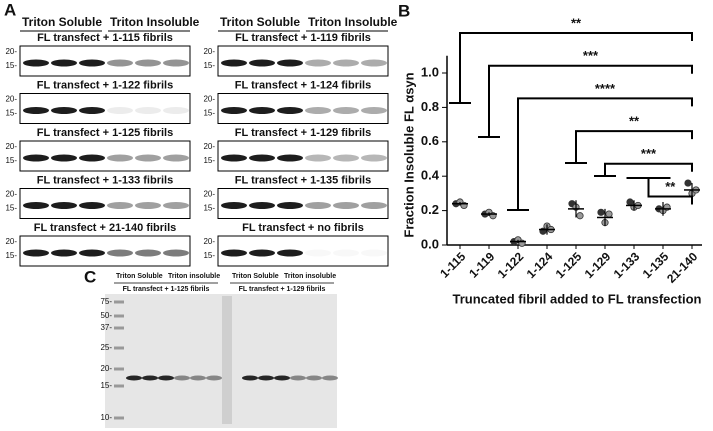 The height and width of the screenshot is (431, 713). What do you see at coordinates (10, 9) in the screenshot?
I see `panel-letter: A` at bounding box center [10, 9].